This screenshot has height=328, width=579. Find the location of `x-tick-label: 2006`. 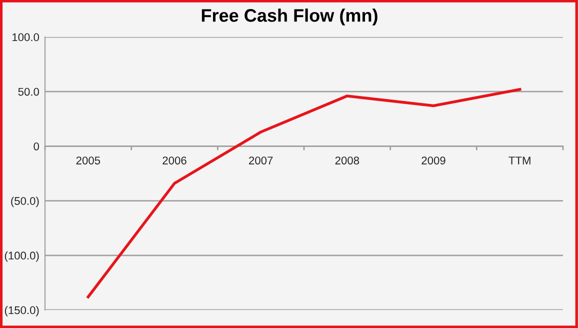

x-tick-label: 2006 is located at coordinates (174, 160).